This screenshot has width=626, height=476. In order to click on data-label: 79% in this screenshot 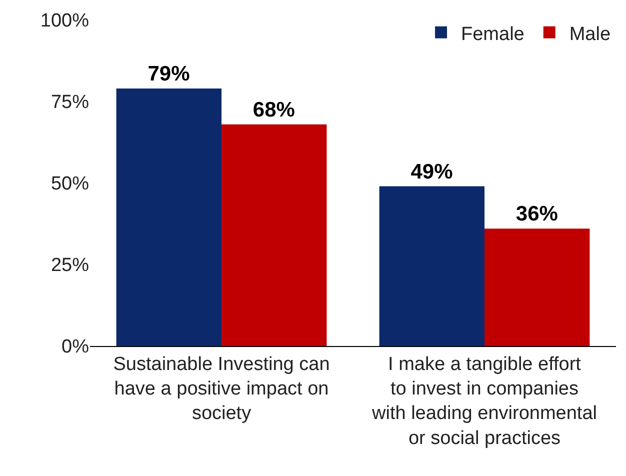, I will do `click(169, 74)`.